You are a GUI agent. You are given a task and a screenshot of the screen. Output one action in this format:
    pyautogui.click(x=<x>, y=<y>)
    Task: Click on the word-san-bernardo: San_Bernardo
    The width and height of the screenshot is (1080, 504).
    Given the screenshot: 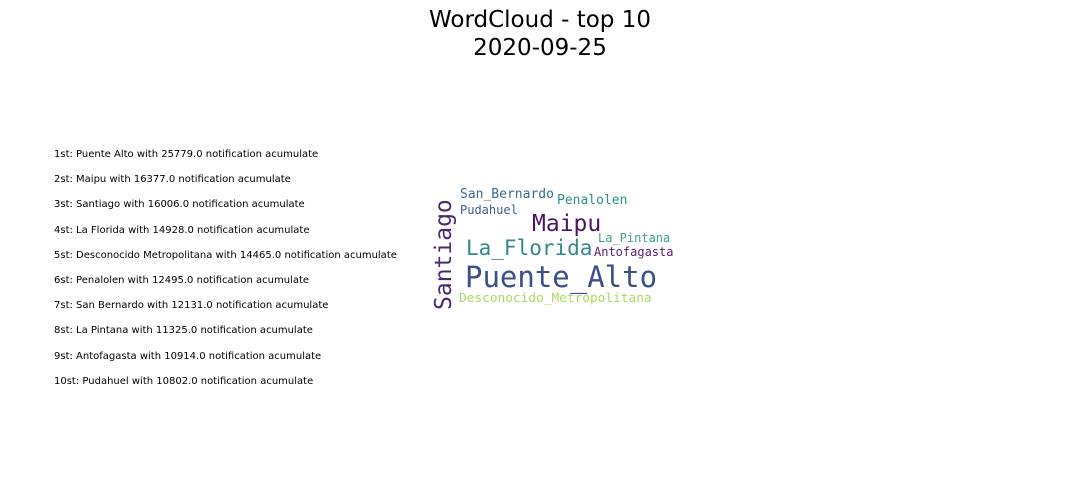 What is the action you would take?
    pyautogui.click(x=507, y=194)
    